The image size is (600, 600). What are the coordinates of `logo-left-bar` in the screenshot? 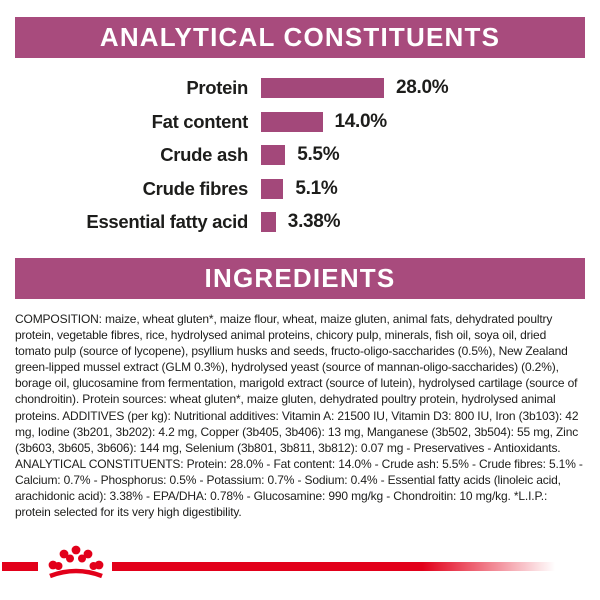 It's located at (20, 566).